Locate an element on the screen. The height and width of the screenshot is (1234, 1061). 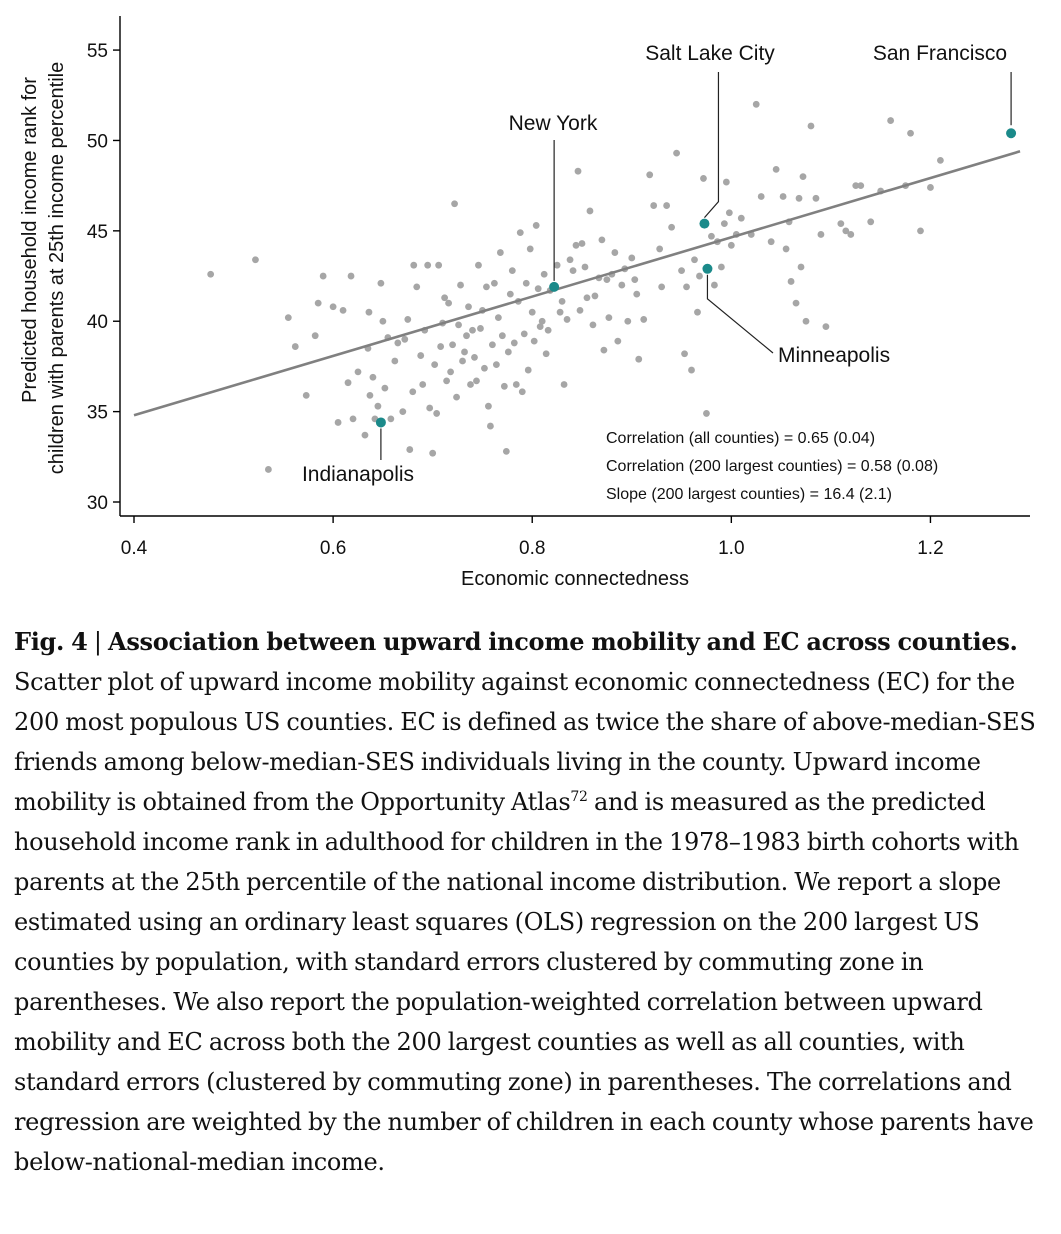
y-tick-label: 50 is located at coordinates (97, 141).